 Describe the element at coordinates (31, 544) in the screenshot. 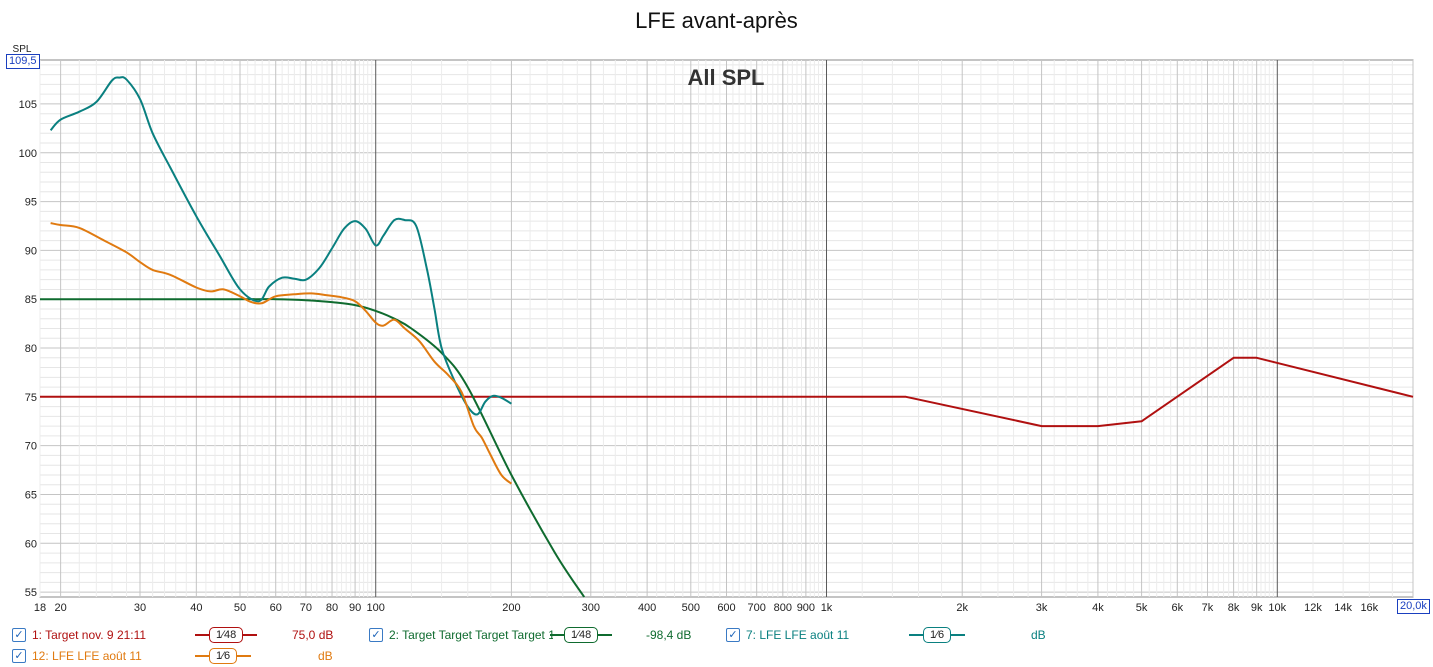

I see `y-tick-label: 60` at that location.